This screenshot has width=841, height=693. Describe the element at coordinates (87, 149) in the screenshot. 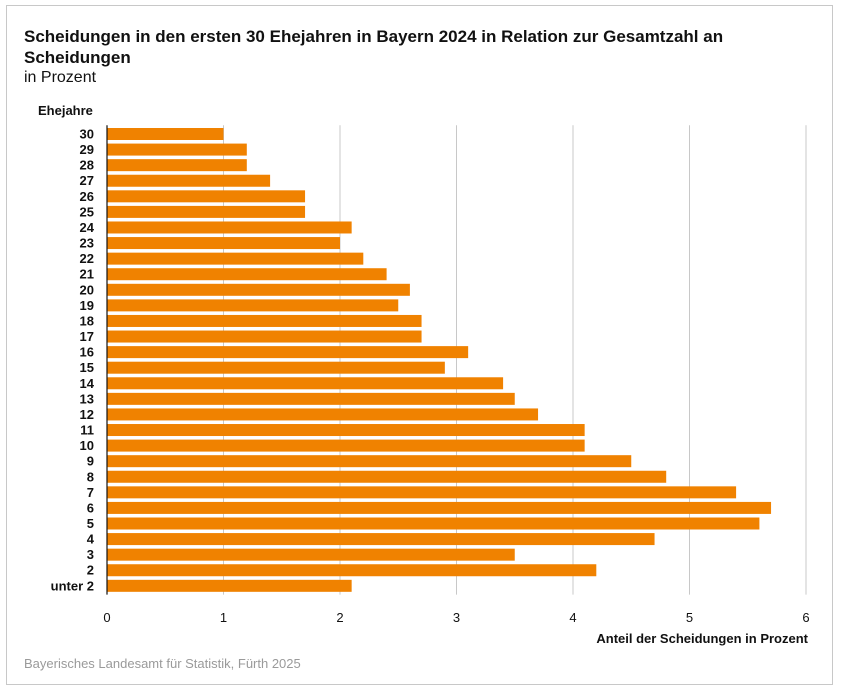

I see `y-tick-label: 29` at that location.